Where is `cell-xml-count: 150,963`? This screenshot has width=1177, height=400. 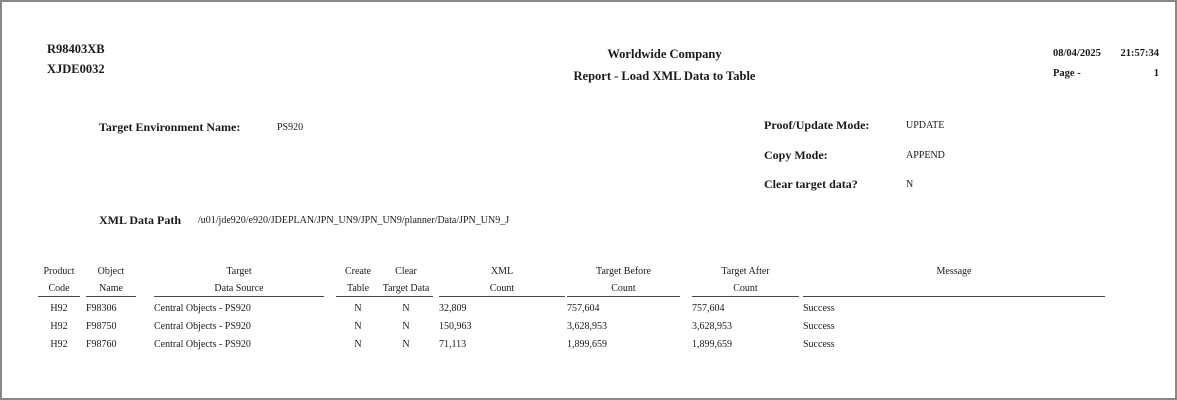 cell-xml-count: 150,963 is located at coordinates (455, 326).